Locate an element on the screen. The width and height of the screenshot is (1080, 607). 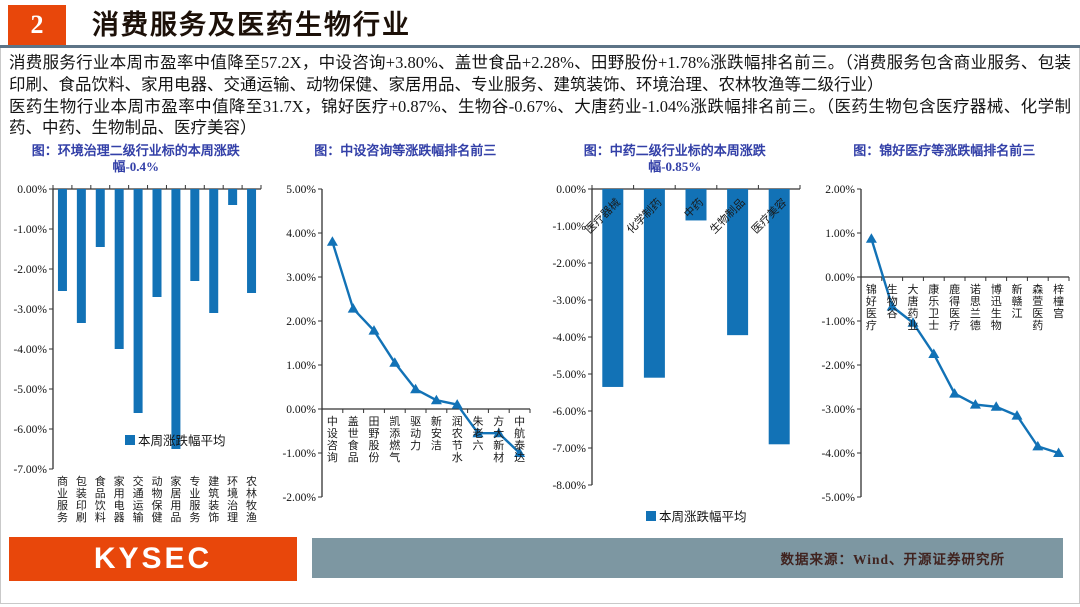
category-label: 环境治理 is located at coordinates (232, 500).